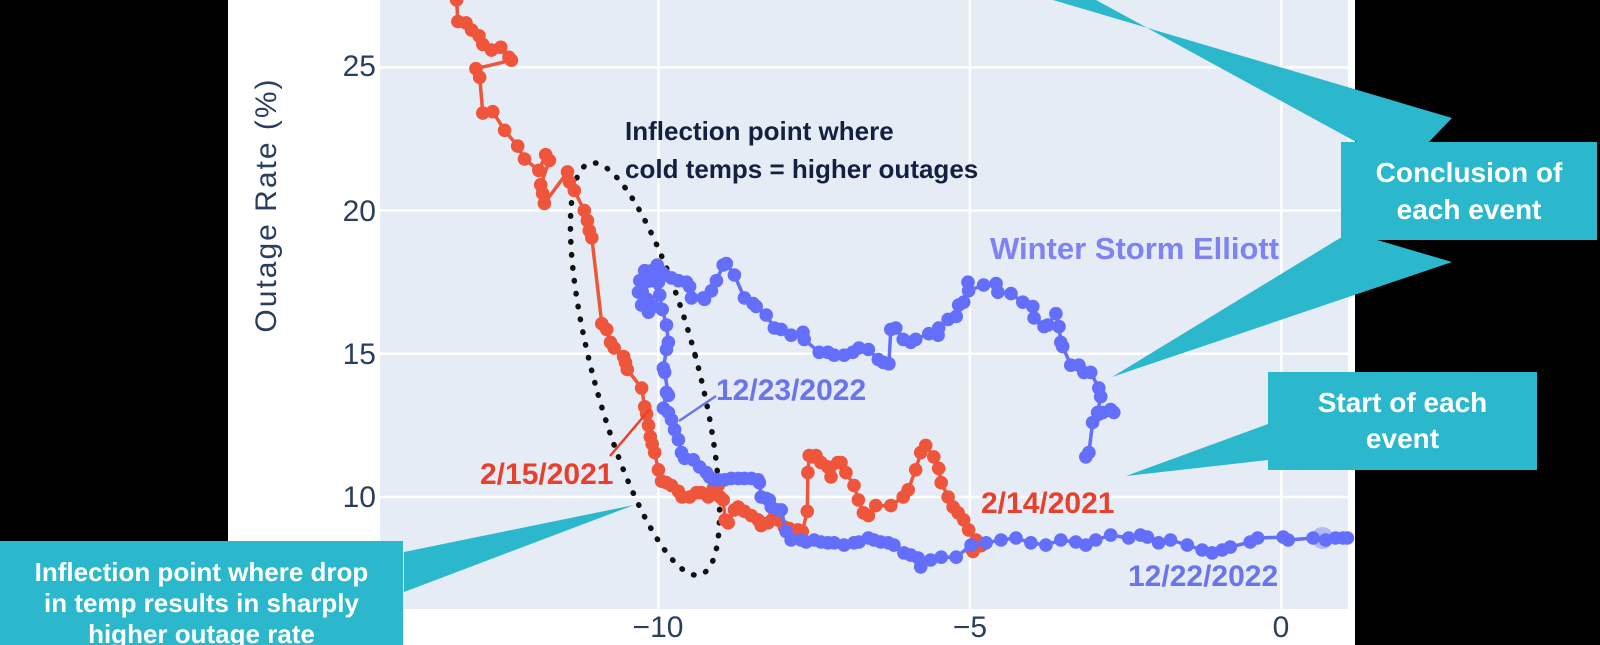 This screenshot has height=645, width=1600. What do you see at coordinates (1469, 191) in the screenshot?
I see `callout-conclusion-of-each-event: Conclusion of each event` at bounding box center [1469, 191].